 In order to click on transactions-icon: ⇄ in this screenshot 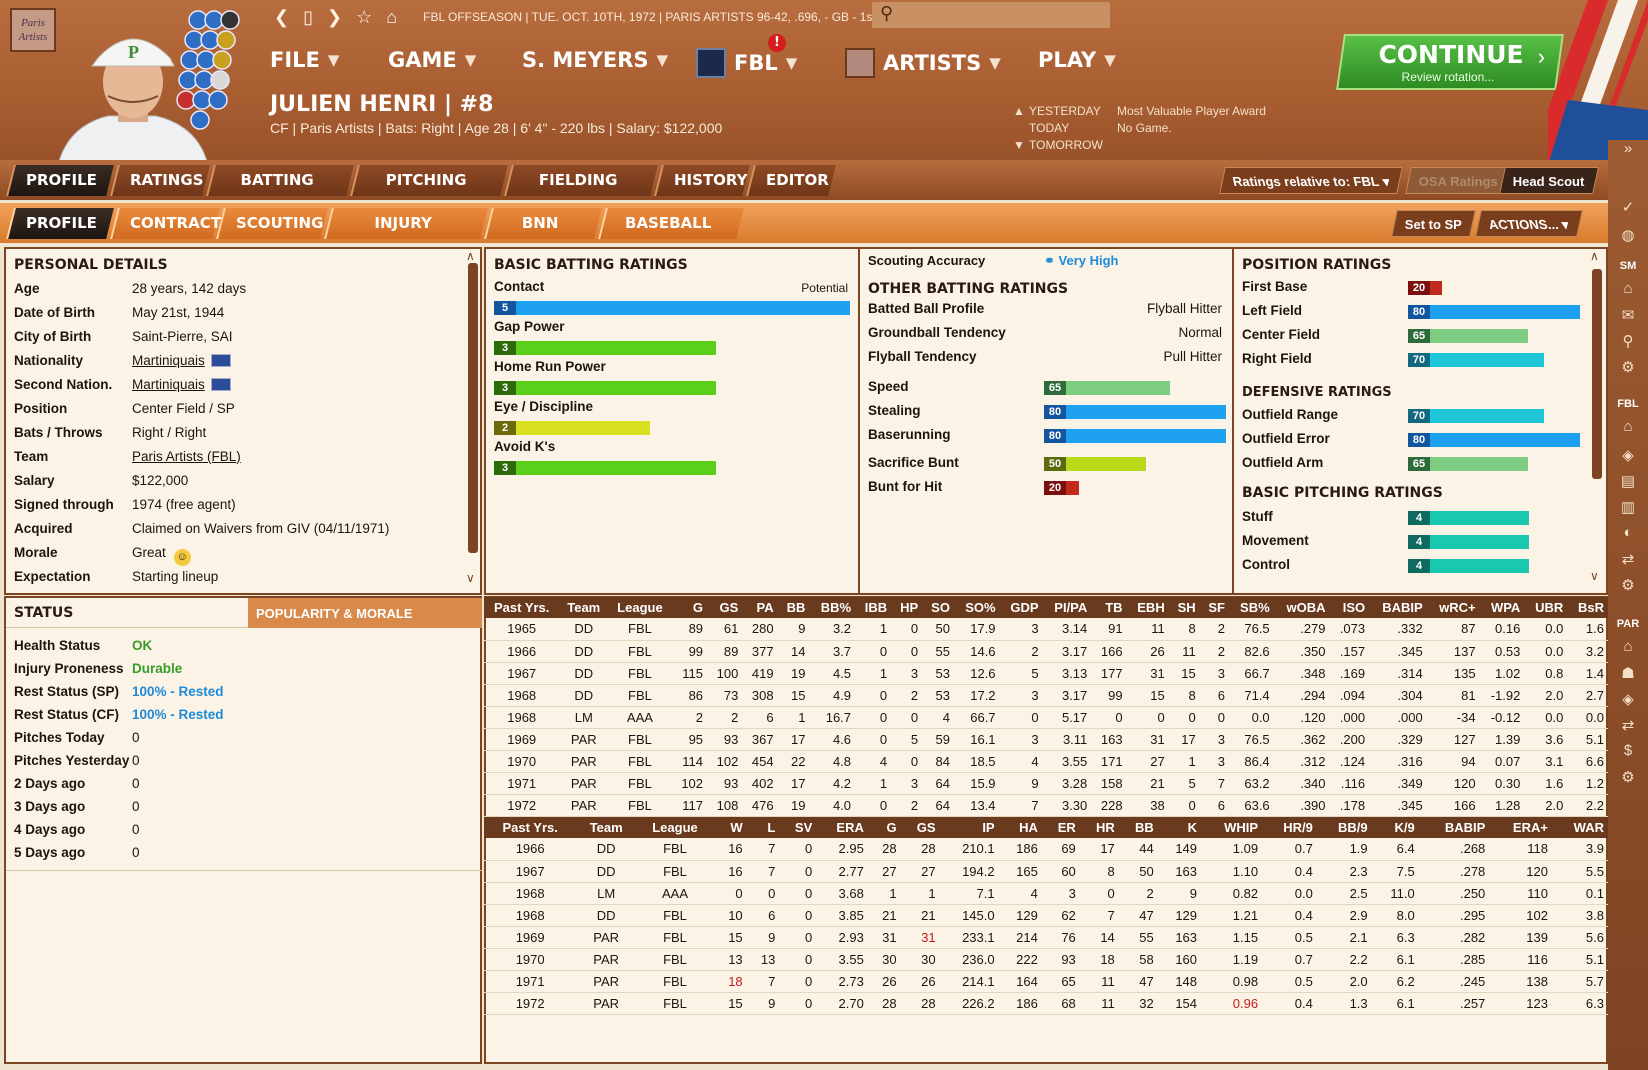, I will do `click(1628, 725)`.